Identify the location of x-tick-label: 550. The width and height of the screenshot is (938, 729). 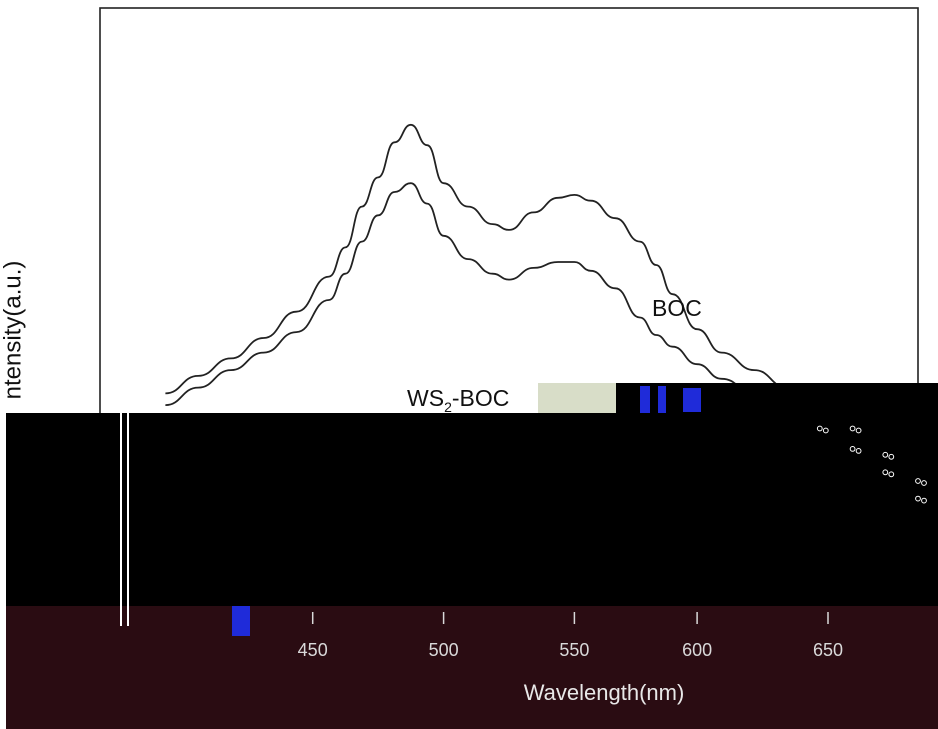
(574, 650).